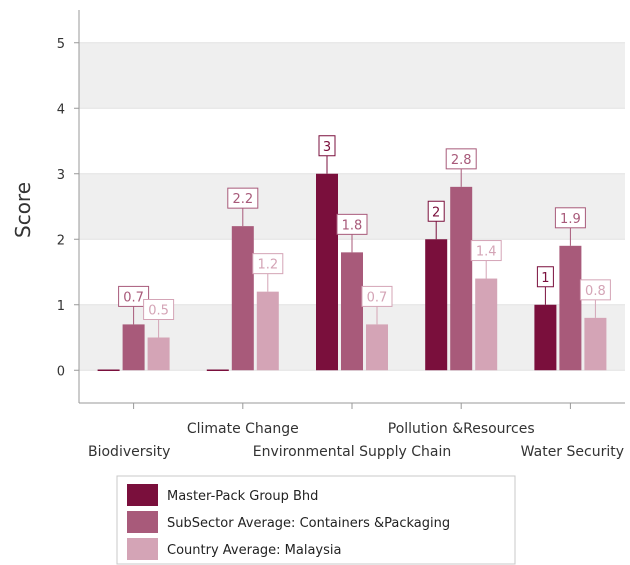 The height and width of the screenshot is (565, 630). Describe the element at coordinates (61, 44) in the screenshot. I see `y-tick-label: 5` at that location.